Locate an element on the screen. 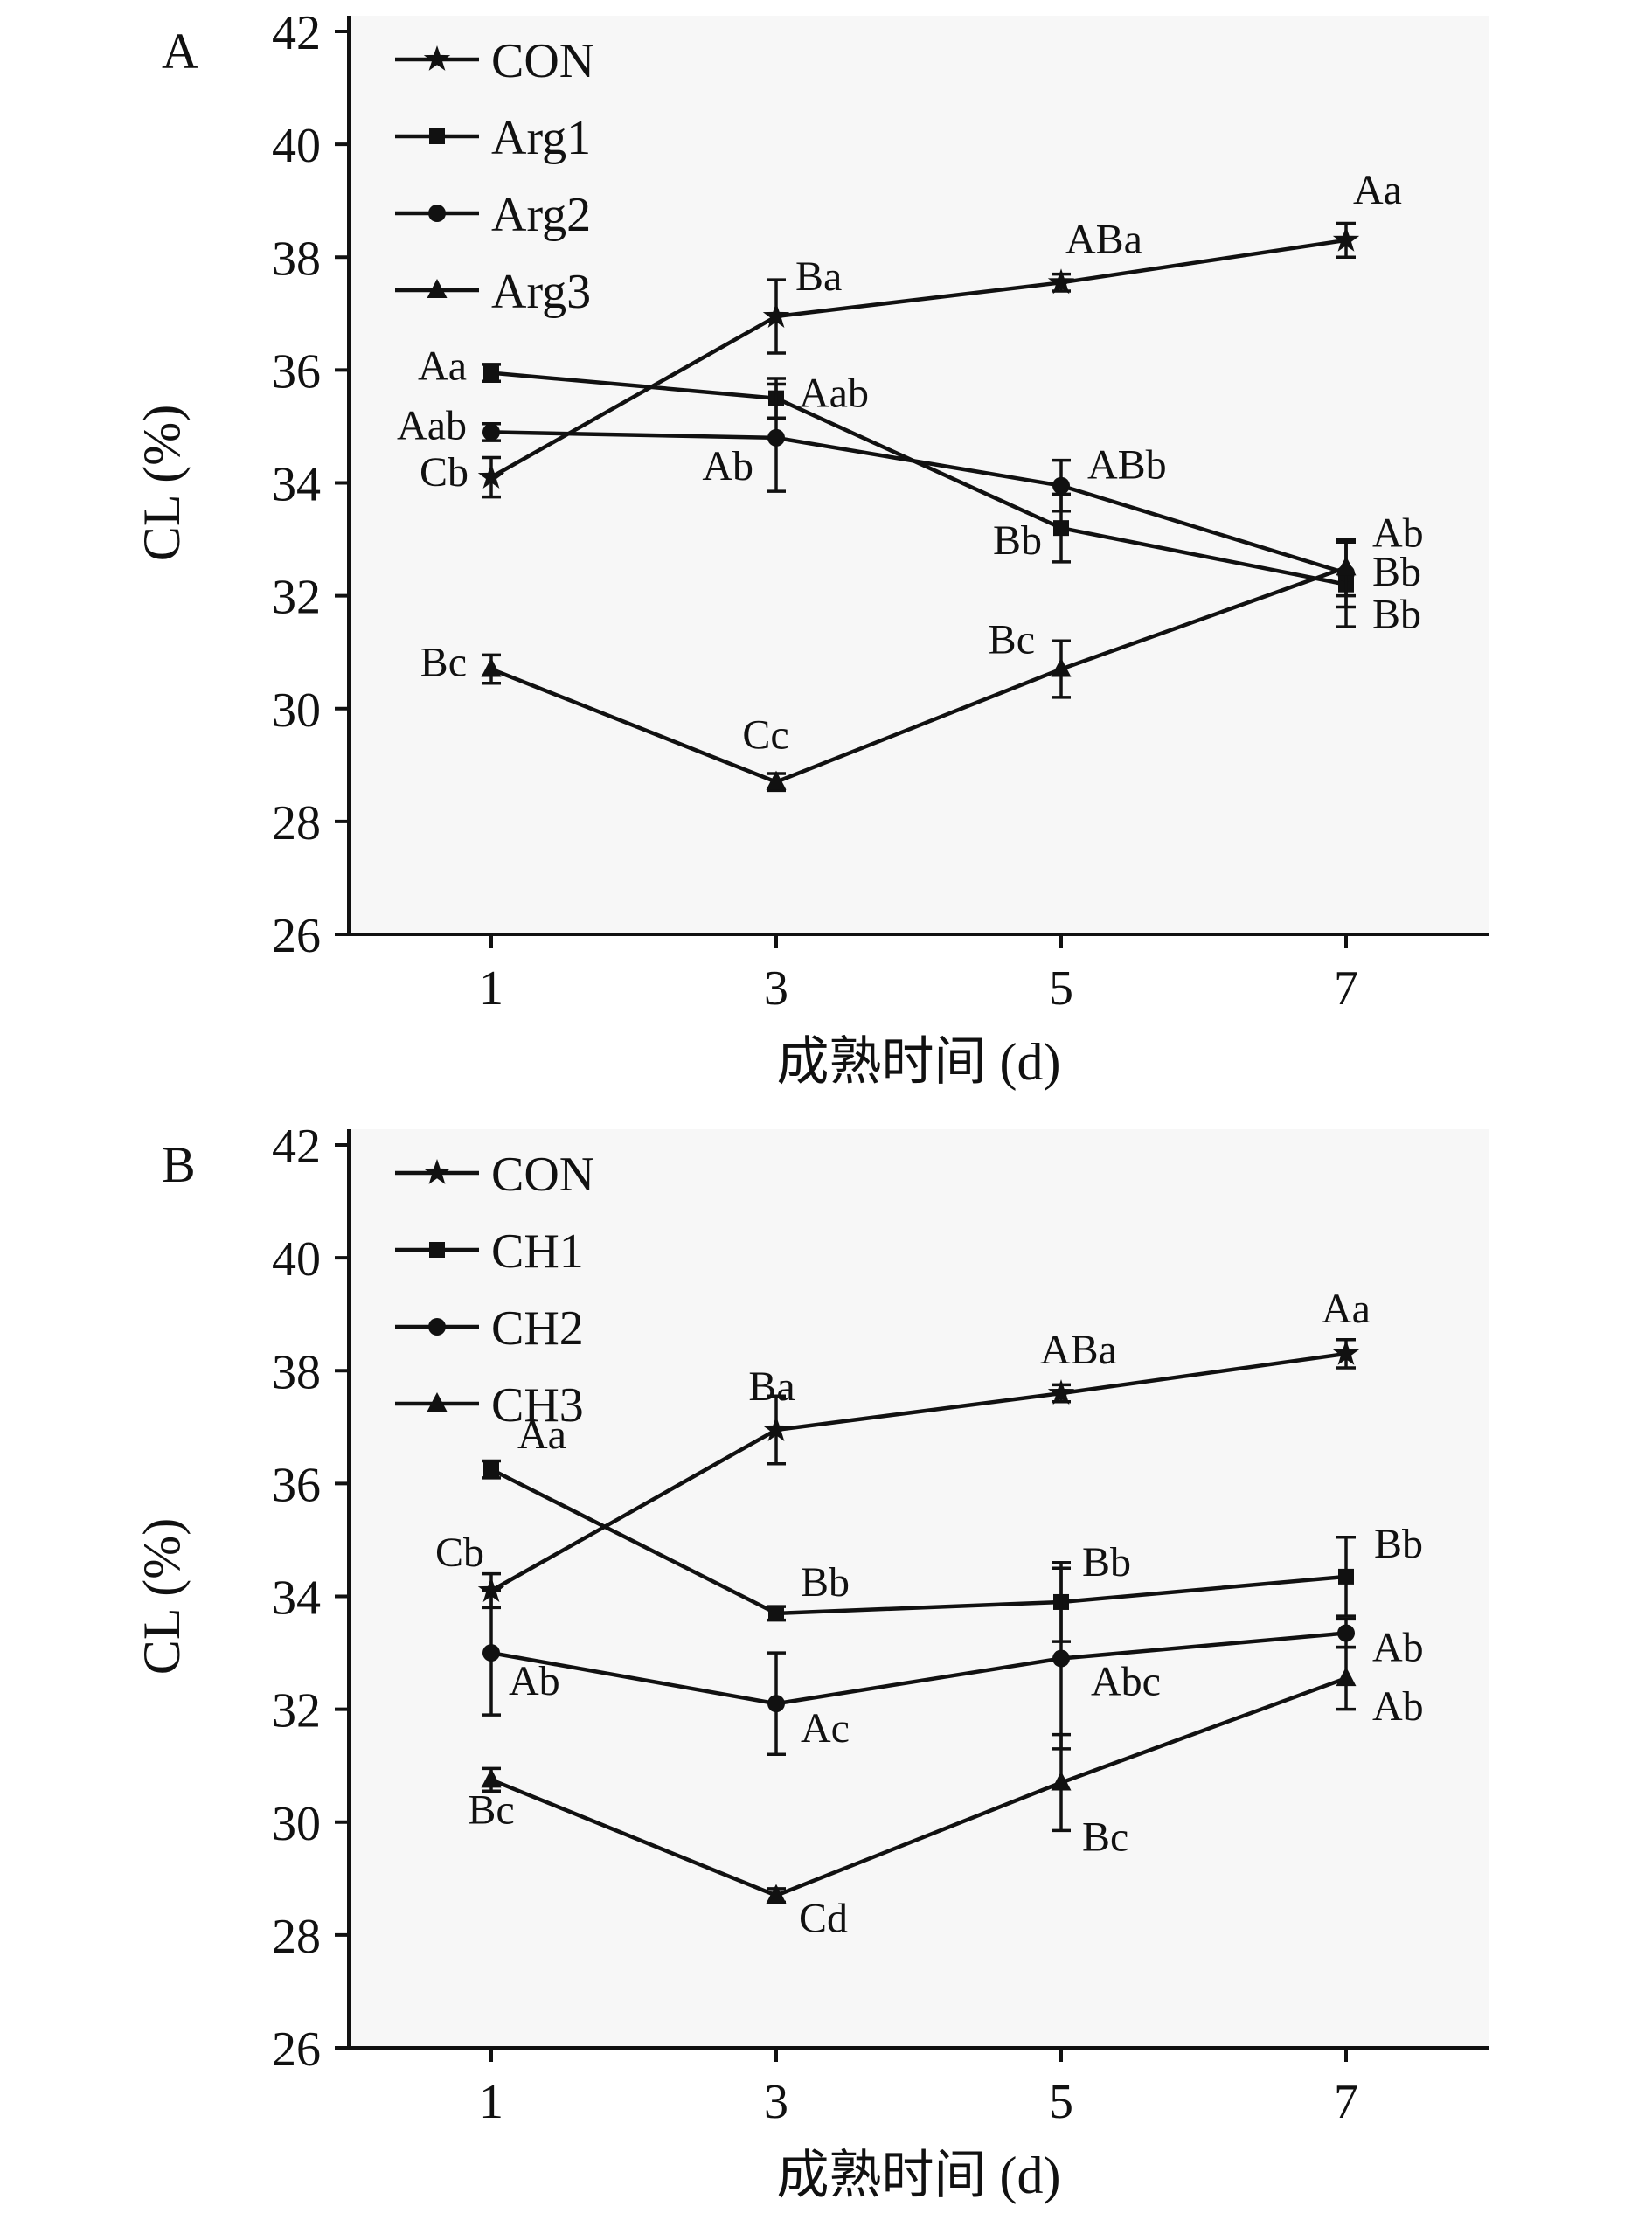 The image size is (1652, 2227). series-Arg2: Aab Ab ABb Bb is located at coordinates (909, 495).